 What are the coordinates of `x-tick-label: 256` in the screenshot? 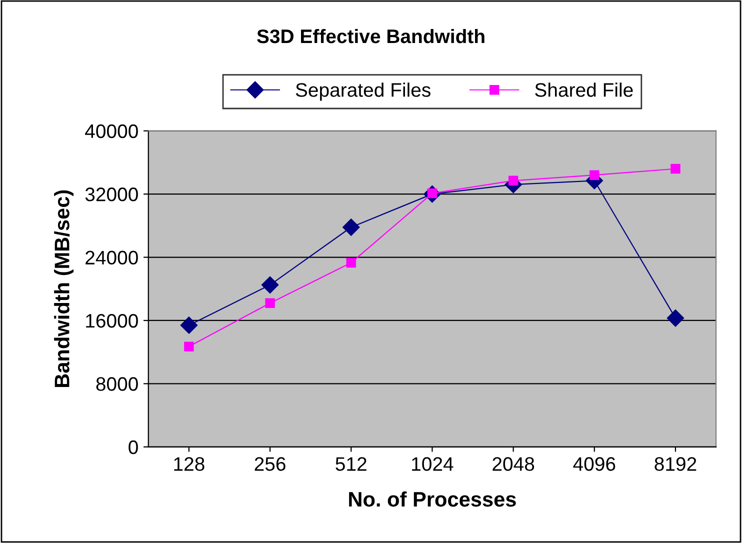 It's located at (270, 464).